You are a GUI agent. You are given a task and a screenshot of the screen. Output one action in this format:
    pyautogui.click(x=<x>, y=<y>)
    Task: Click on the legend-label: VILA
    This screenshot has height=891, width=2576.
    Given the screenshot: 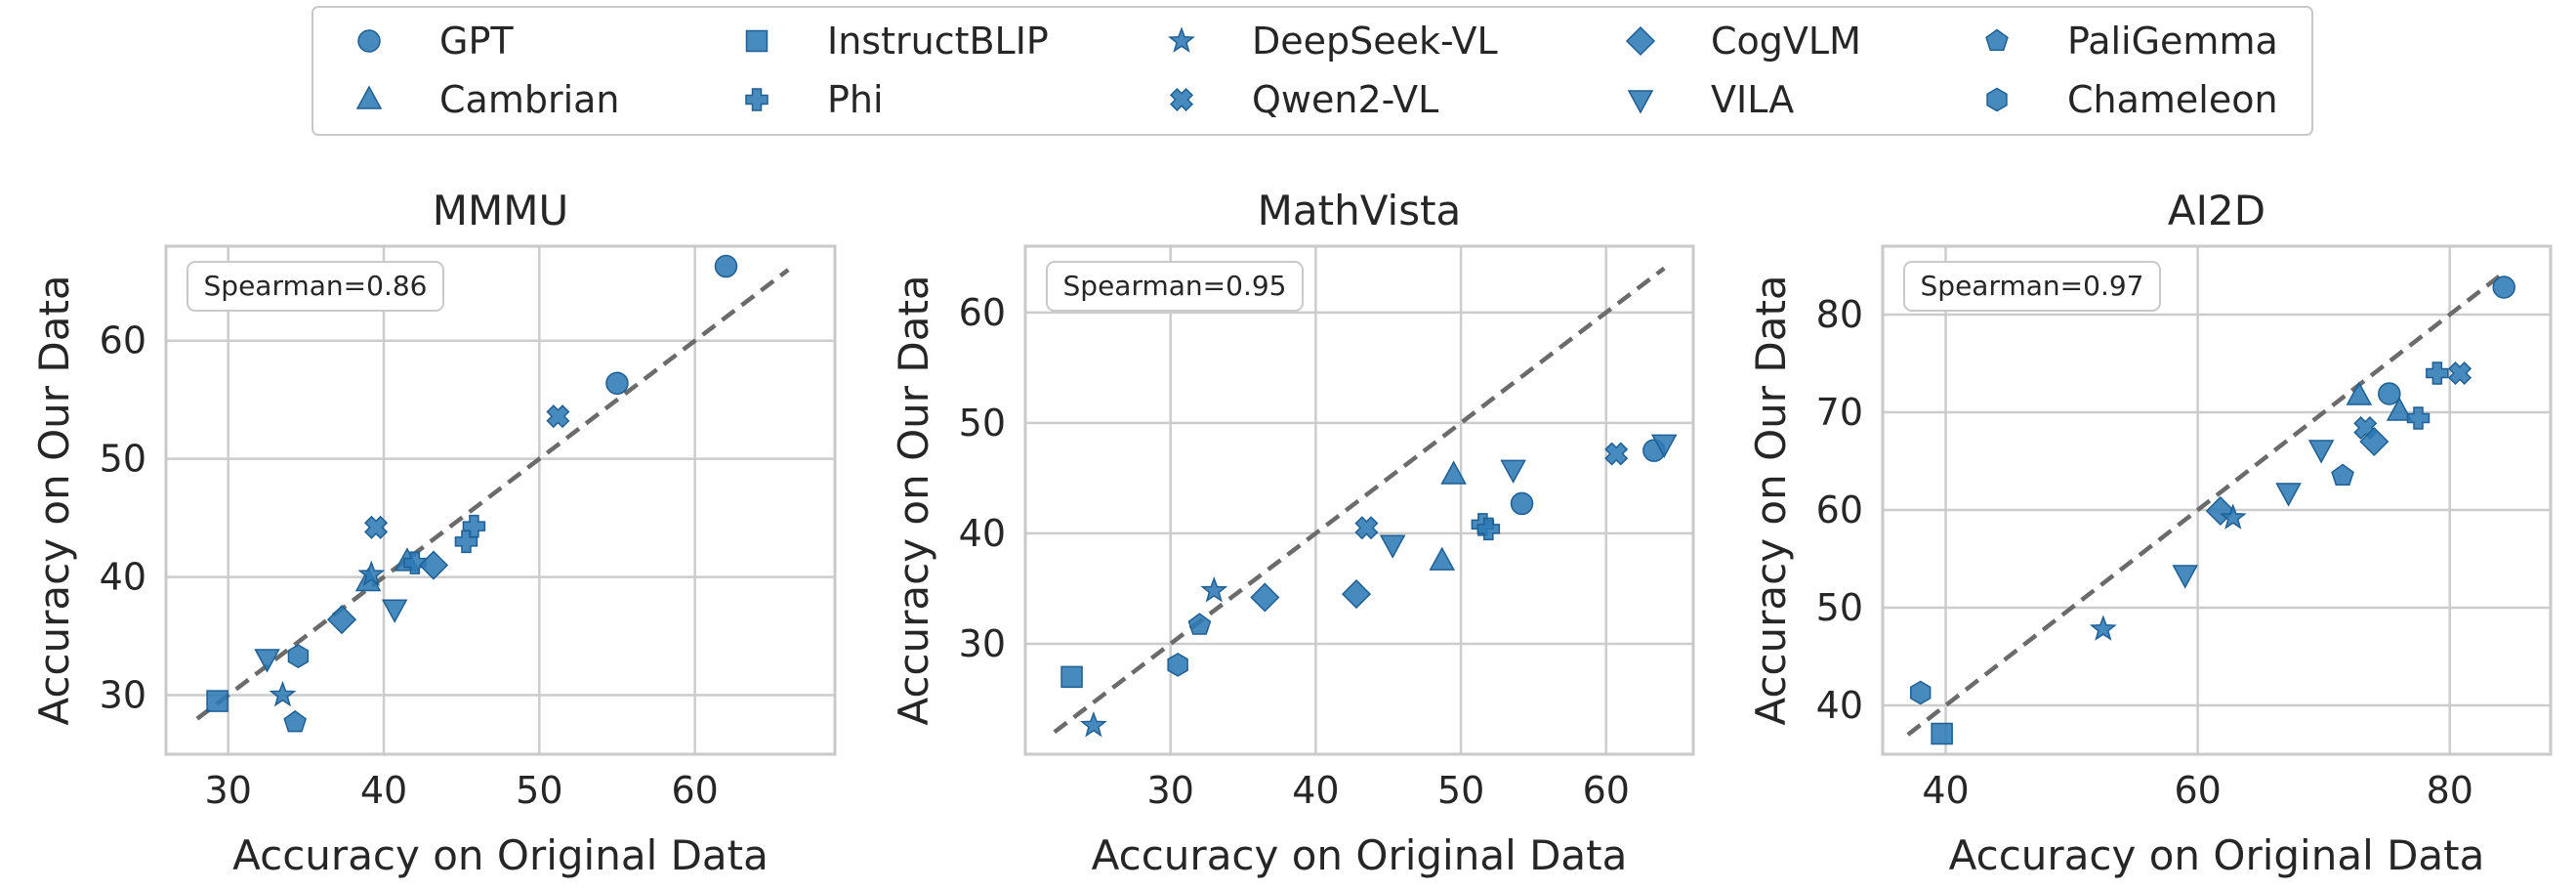 What is the action you would take?
    pyautogui.click(x=1752, y=99)
    